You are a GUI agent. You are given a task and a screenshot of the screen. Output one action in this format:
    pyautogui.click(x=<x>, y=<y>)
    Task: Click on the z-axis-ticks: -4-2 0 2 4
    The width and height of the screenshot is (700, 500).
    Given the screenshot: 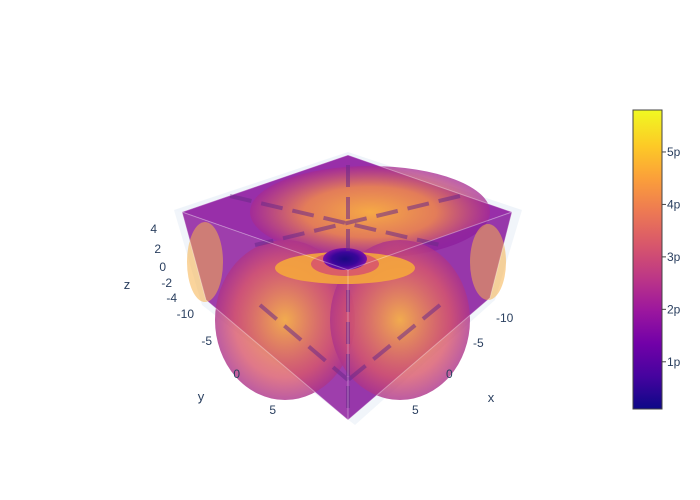 What is the action you would take?
    pyautogui.click(x=163, y=263)
    